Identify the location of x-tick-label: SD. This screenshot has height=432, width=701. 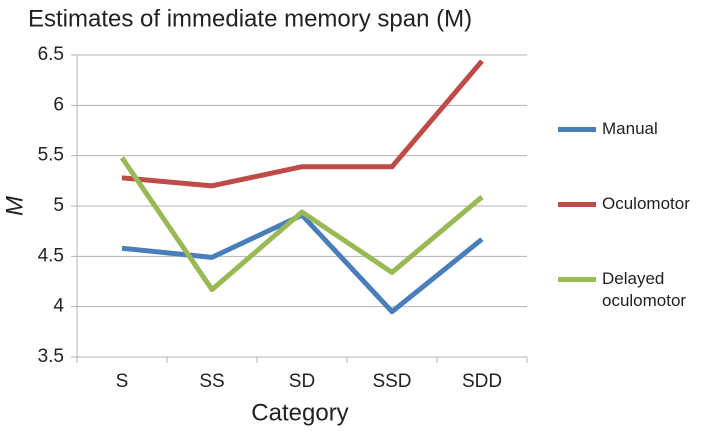
(302, 381).